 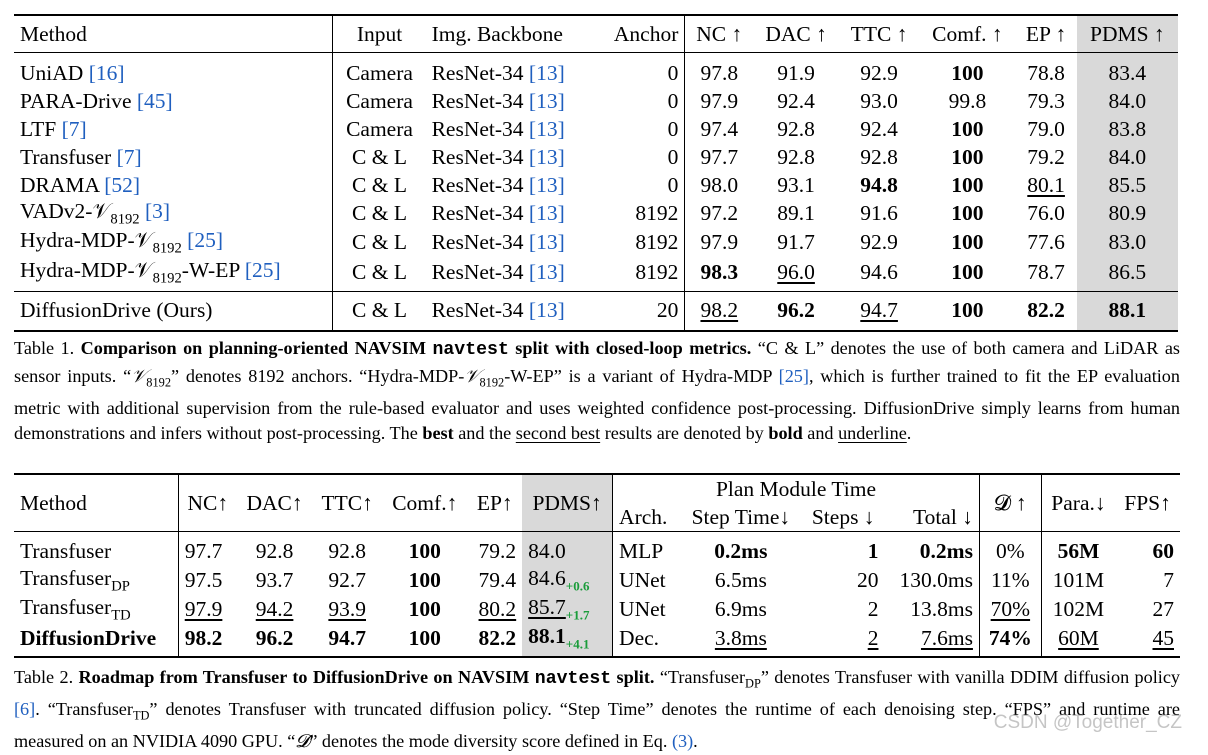 What do you see at coordinates (640, 310) in the screenshot?
I see `anchor-cell: 20` at bounding box center [640, 310].